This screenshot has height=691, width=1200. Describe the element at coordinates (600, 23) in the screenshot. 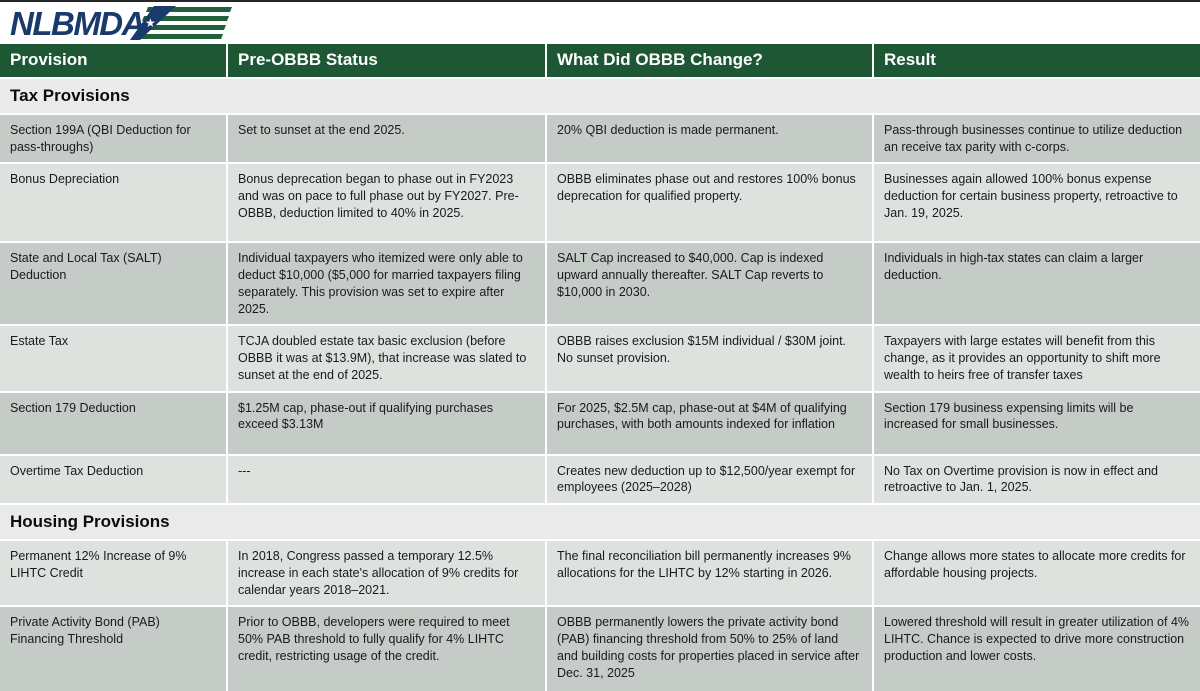

I see `logo-bar: NLBMDA ★` at that location.